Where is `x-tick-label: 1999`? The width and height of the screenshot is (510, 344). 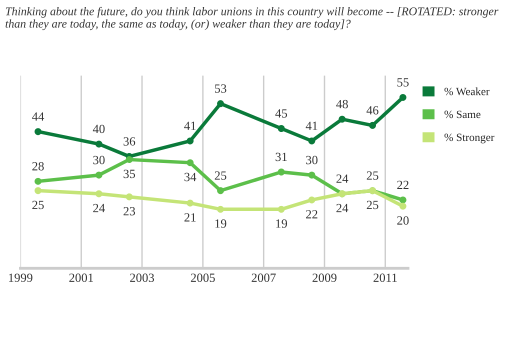
x-tick-label: 1999 is located at coordinates (20, 278).